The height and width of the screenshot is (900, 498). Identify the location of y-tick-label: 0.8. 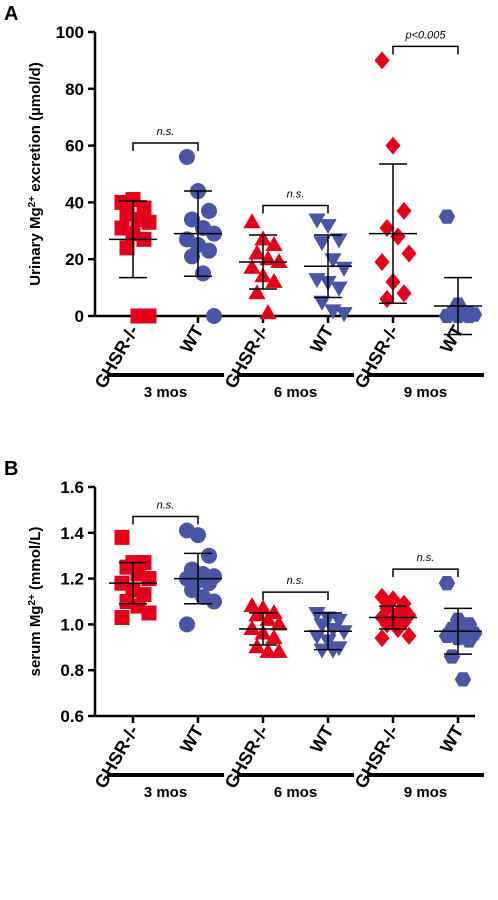
(72, 670).